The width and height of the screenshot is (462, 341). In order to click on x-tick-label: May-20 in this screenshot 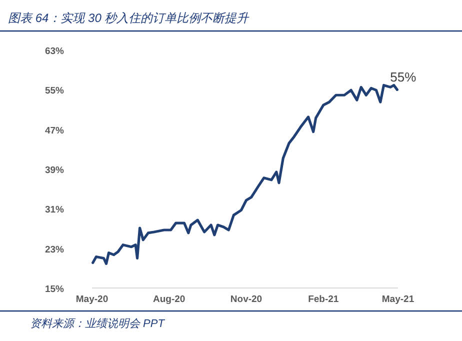, I will do `click(92, 299)`.